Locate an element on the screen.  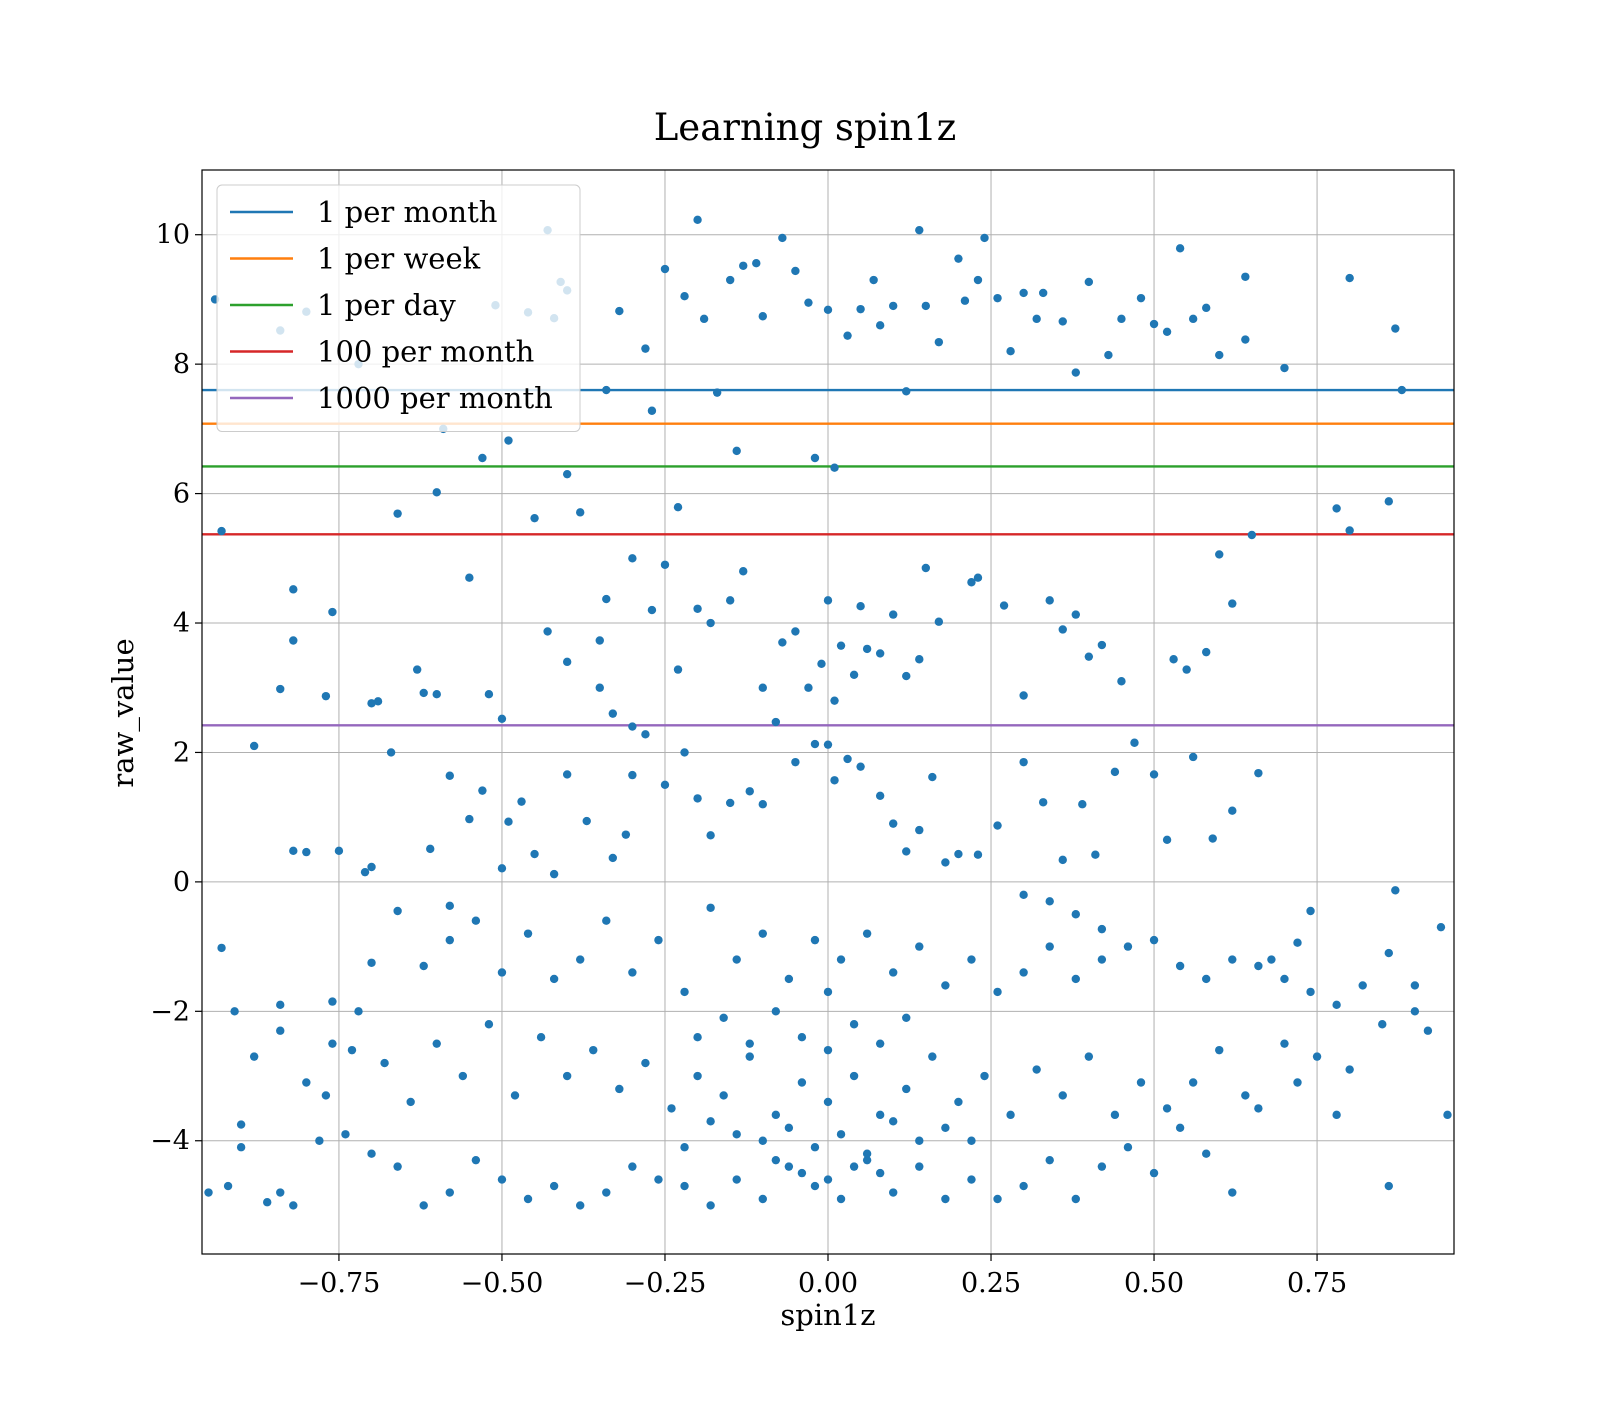
chart-title: Learning spin1z is located at coordinates (805, 127).